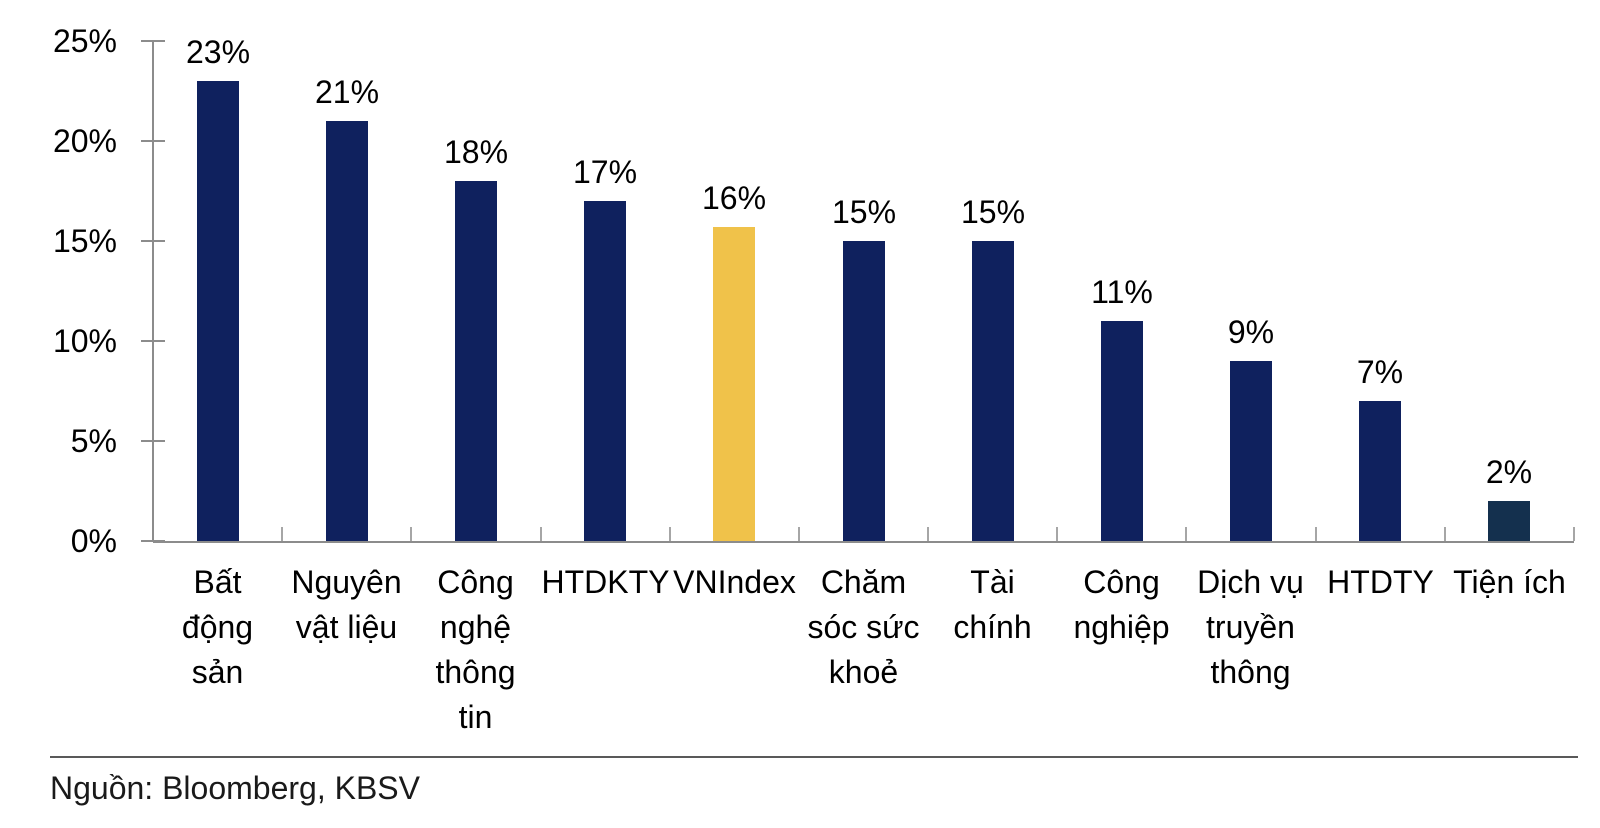  I want to click on category-label-line: HTDTY, so click(1380, 582).